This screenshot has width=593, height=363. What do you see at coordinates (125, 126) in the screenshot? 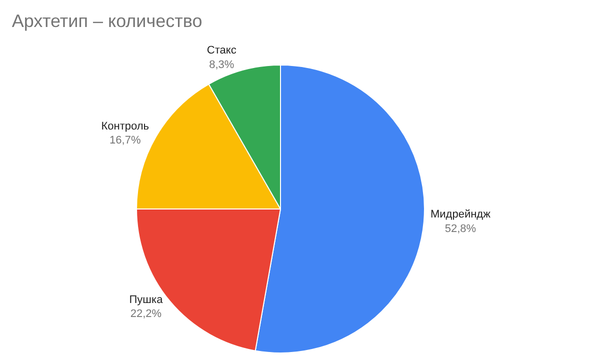
I see `slice-label: Контроль` at bounding box center [125, 126].